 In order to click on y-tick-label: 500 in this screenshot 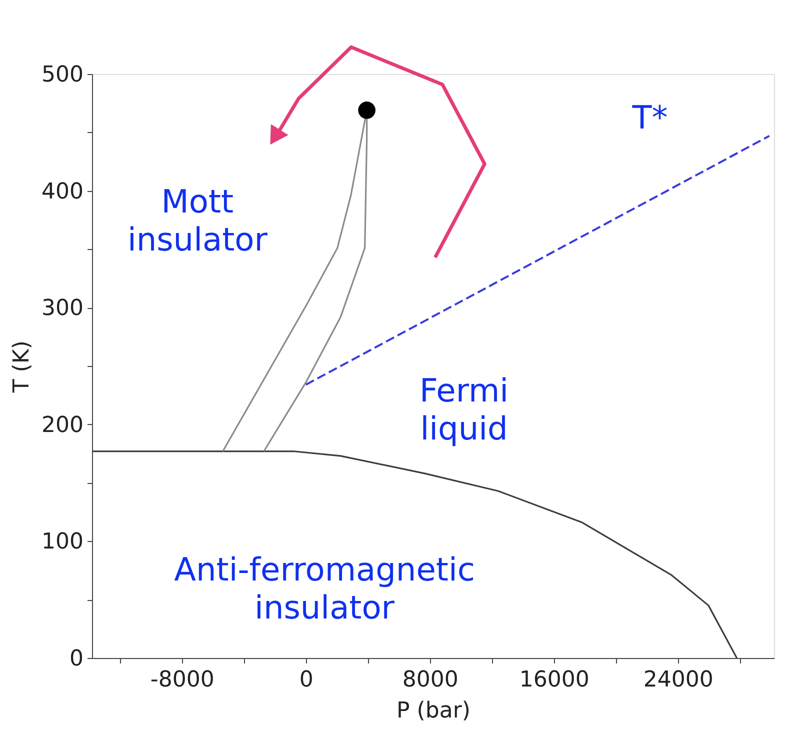, I will do `click(63, 75)`.